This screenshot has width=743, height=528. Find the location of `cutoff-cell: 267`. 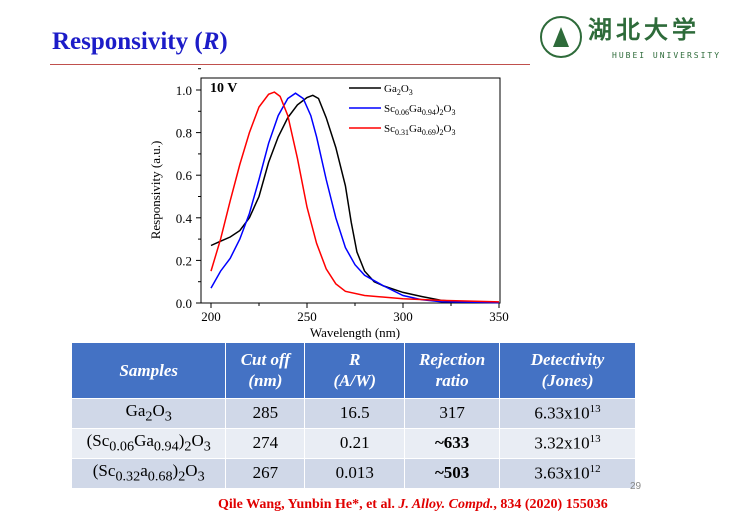

cutoff-cell: 267 is located at coordinates (265, 472).